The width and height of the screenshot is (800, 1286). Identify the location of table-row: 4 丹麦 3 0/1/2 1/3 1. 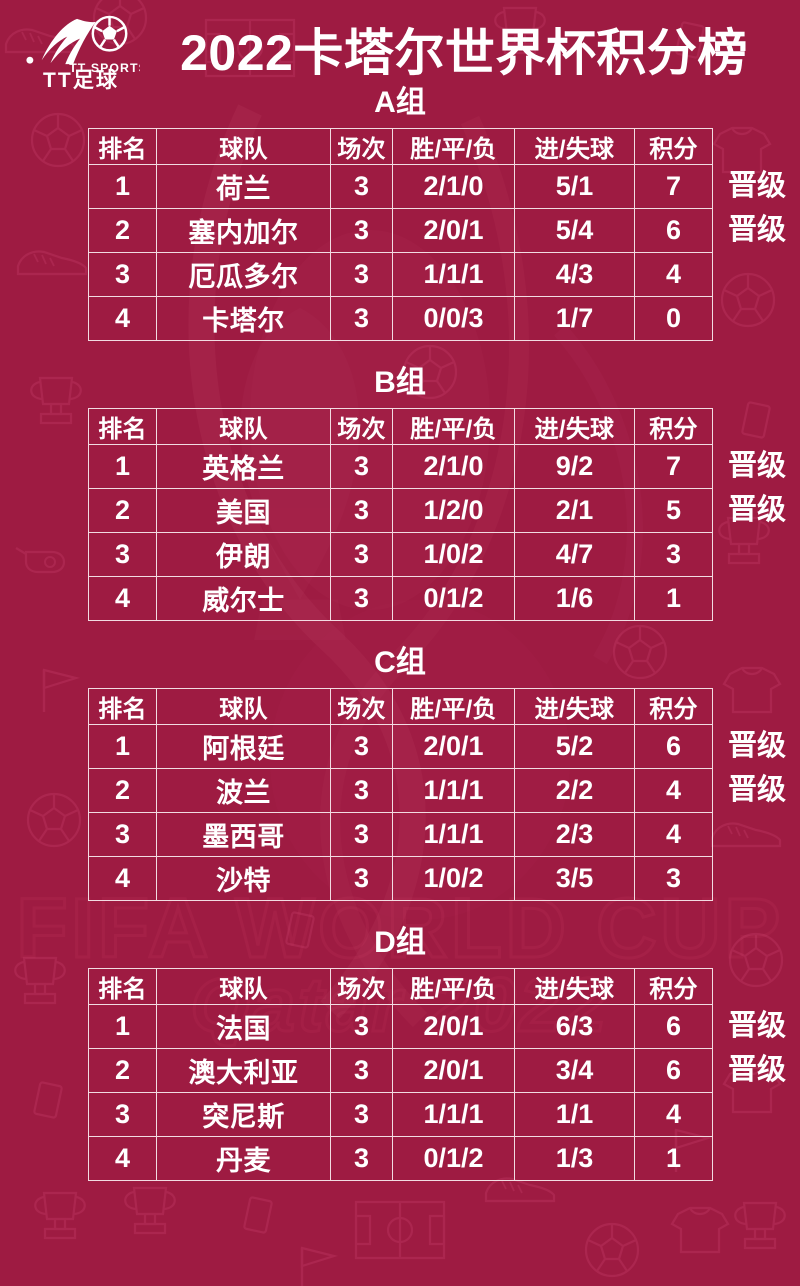
(400, 1158).